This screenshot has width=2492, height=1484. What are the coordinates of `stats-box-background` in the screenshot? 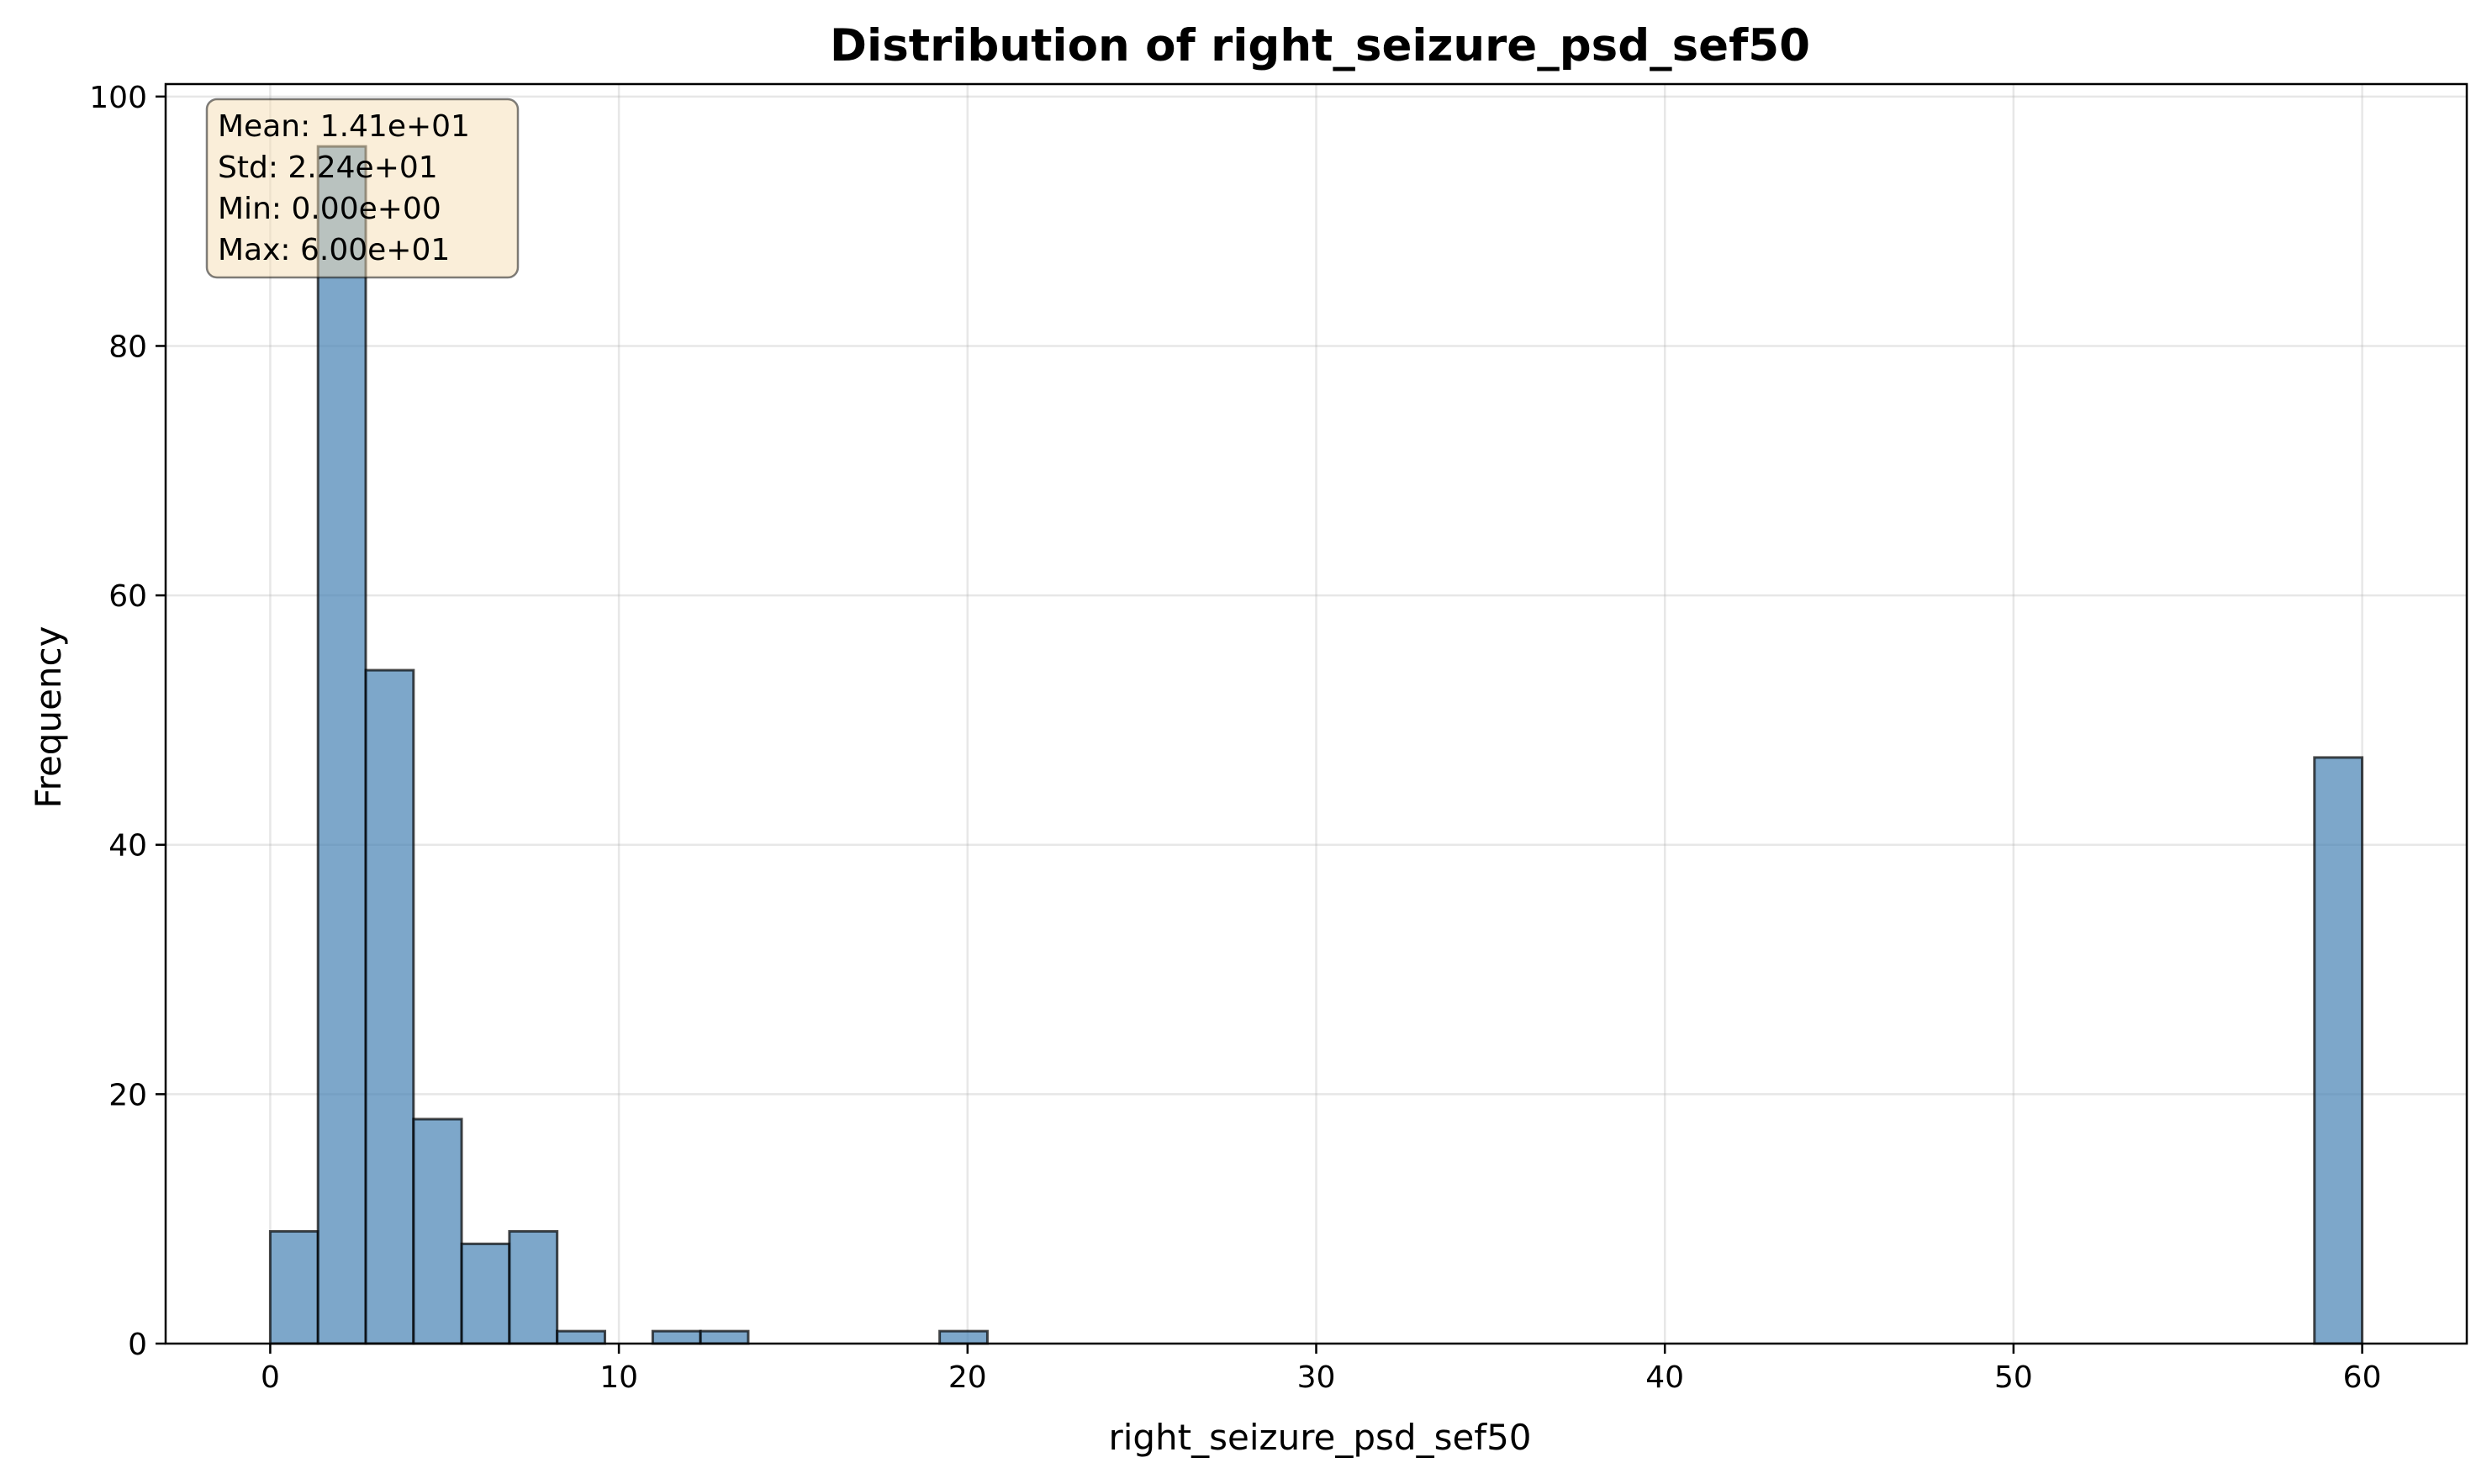 It's located at (362, 188).